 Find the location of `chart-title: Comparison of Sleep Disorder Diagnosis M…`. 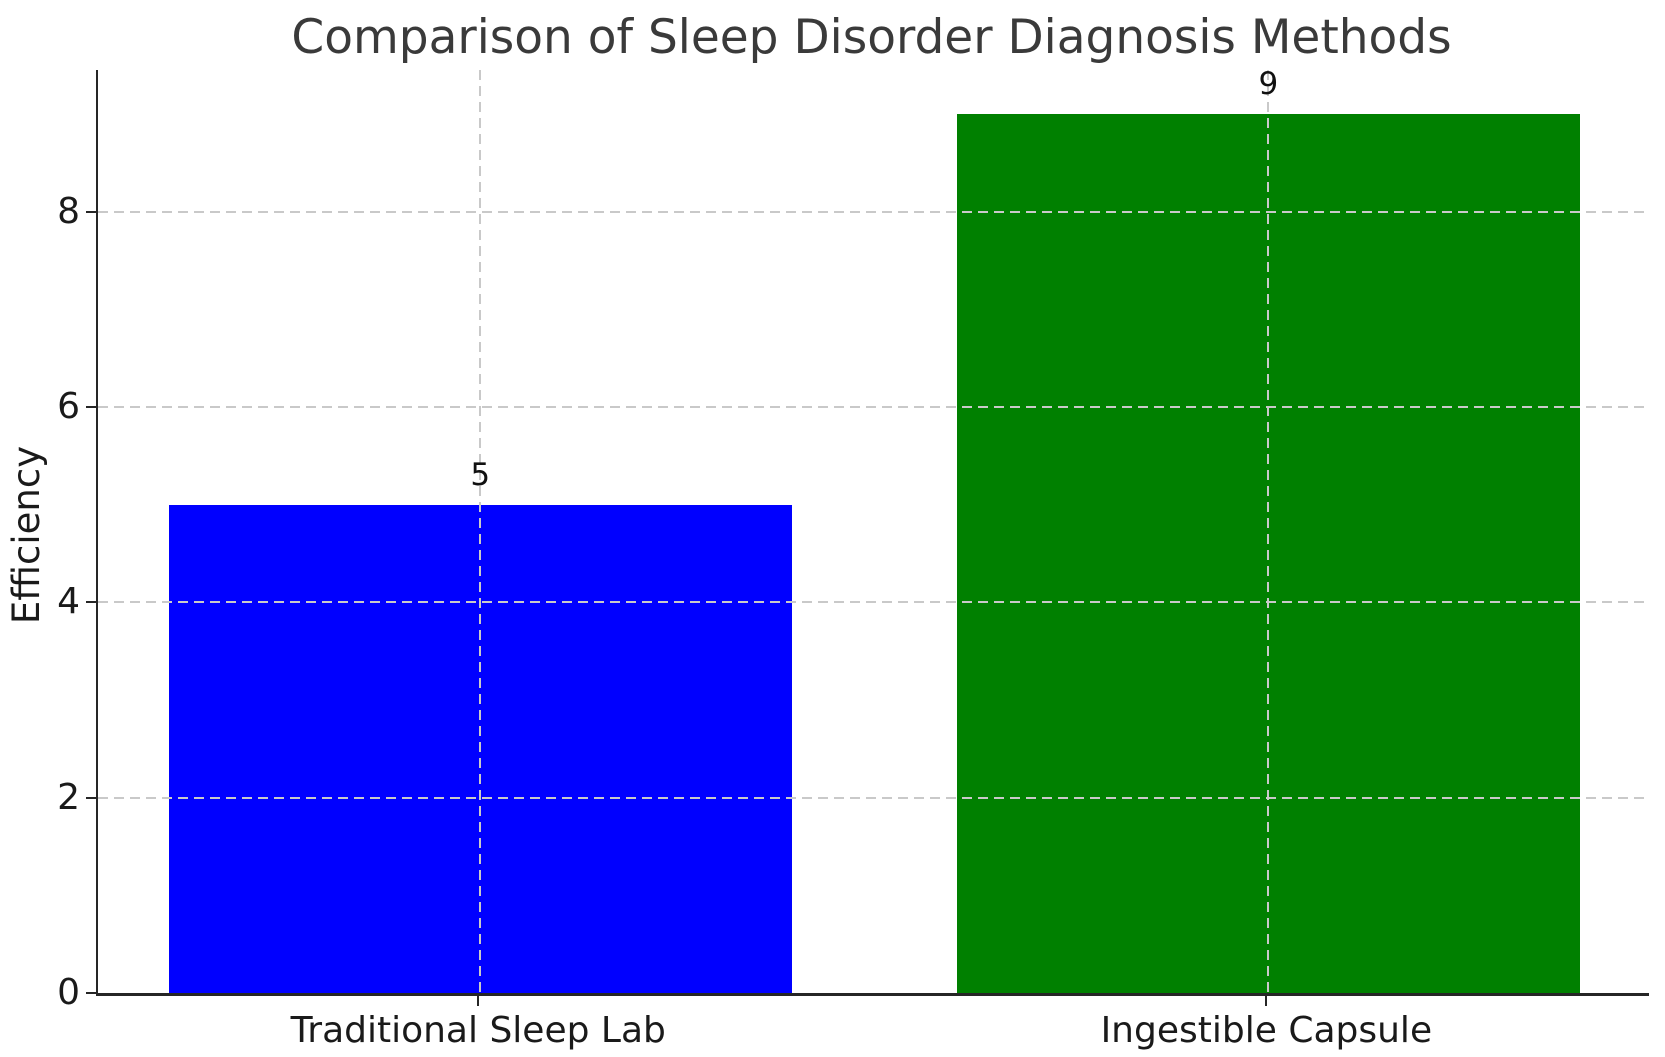

chart-title: Comparison of Sleep Disorder Diagnosis M… is located at coordinates (871, 37).